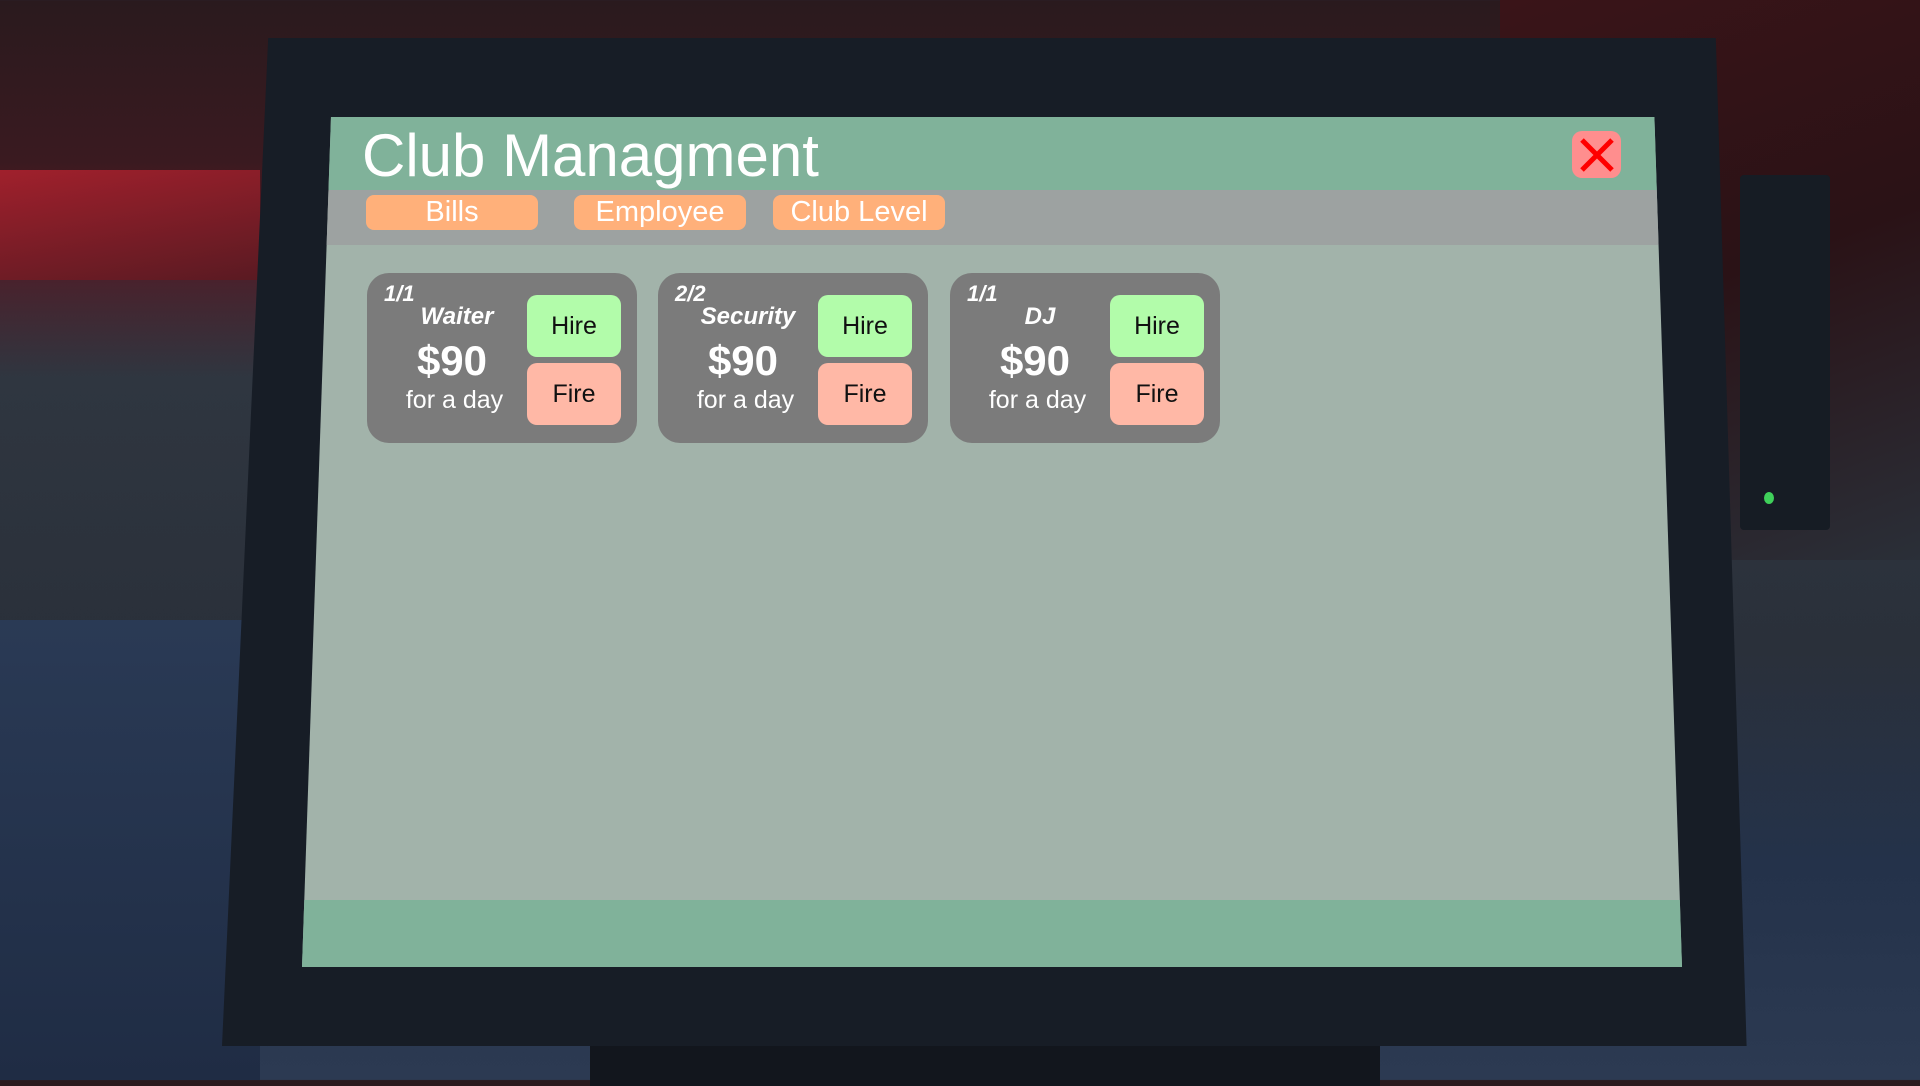 The width and height of the screenshot is (1920, 1086). I want to click on close-x-icon, so click(1596, 154).